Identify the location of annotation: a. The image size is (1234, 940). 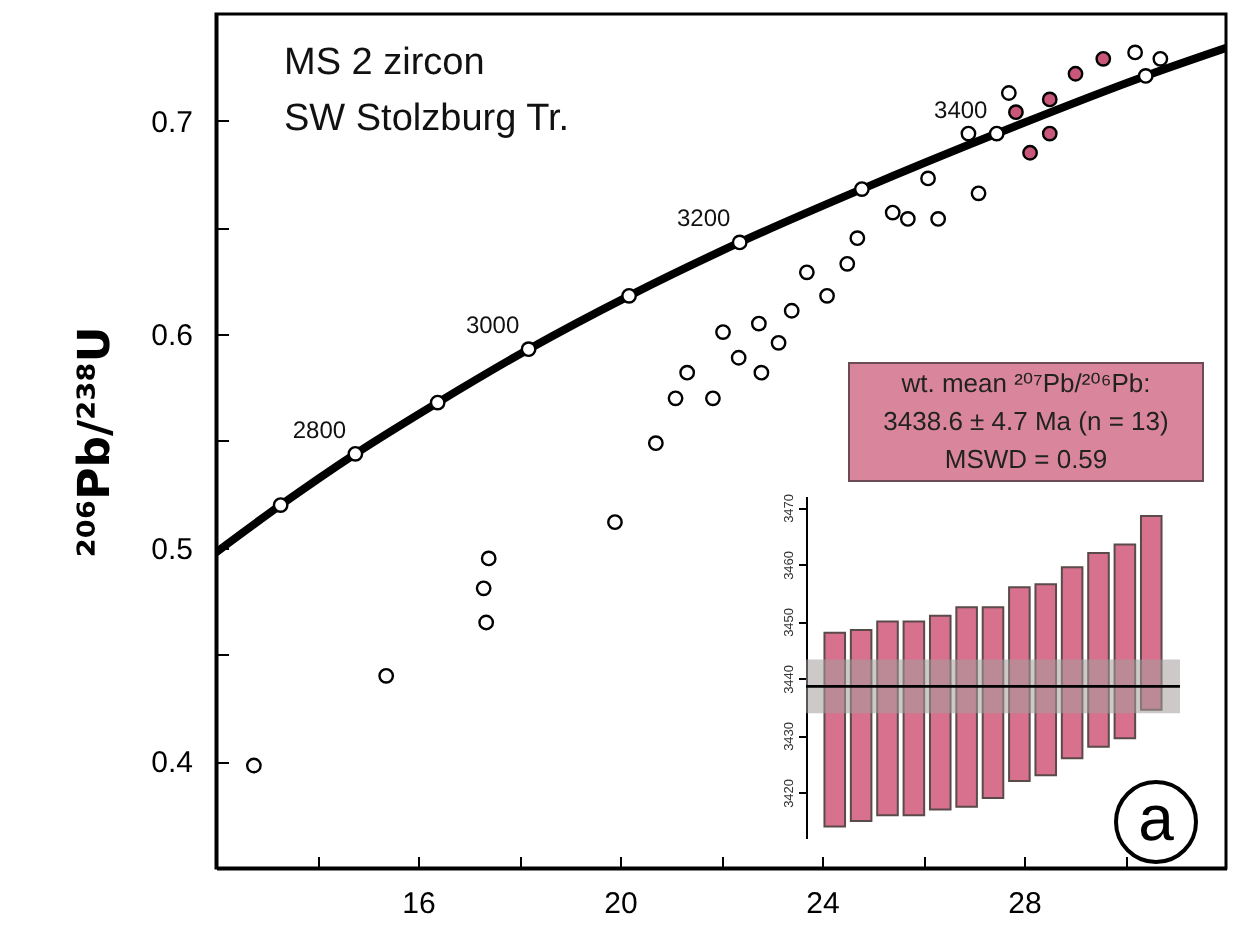
(1156, 818).